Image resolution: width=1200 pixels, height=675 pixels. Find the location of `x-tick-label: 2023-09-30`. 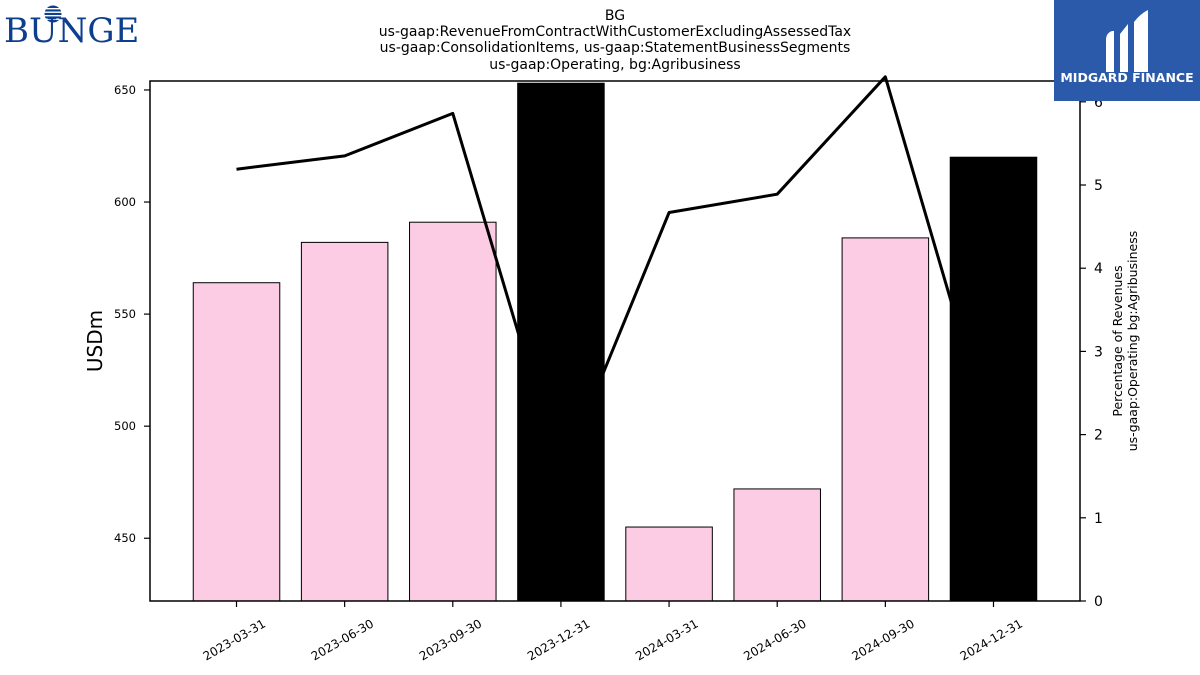

x-tick-label: 2023-09-30 is located at coordinates (450, 639).